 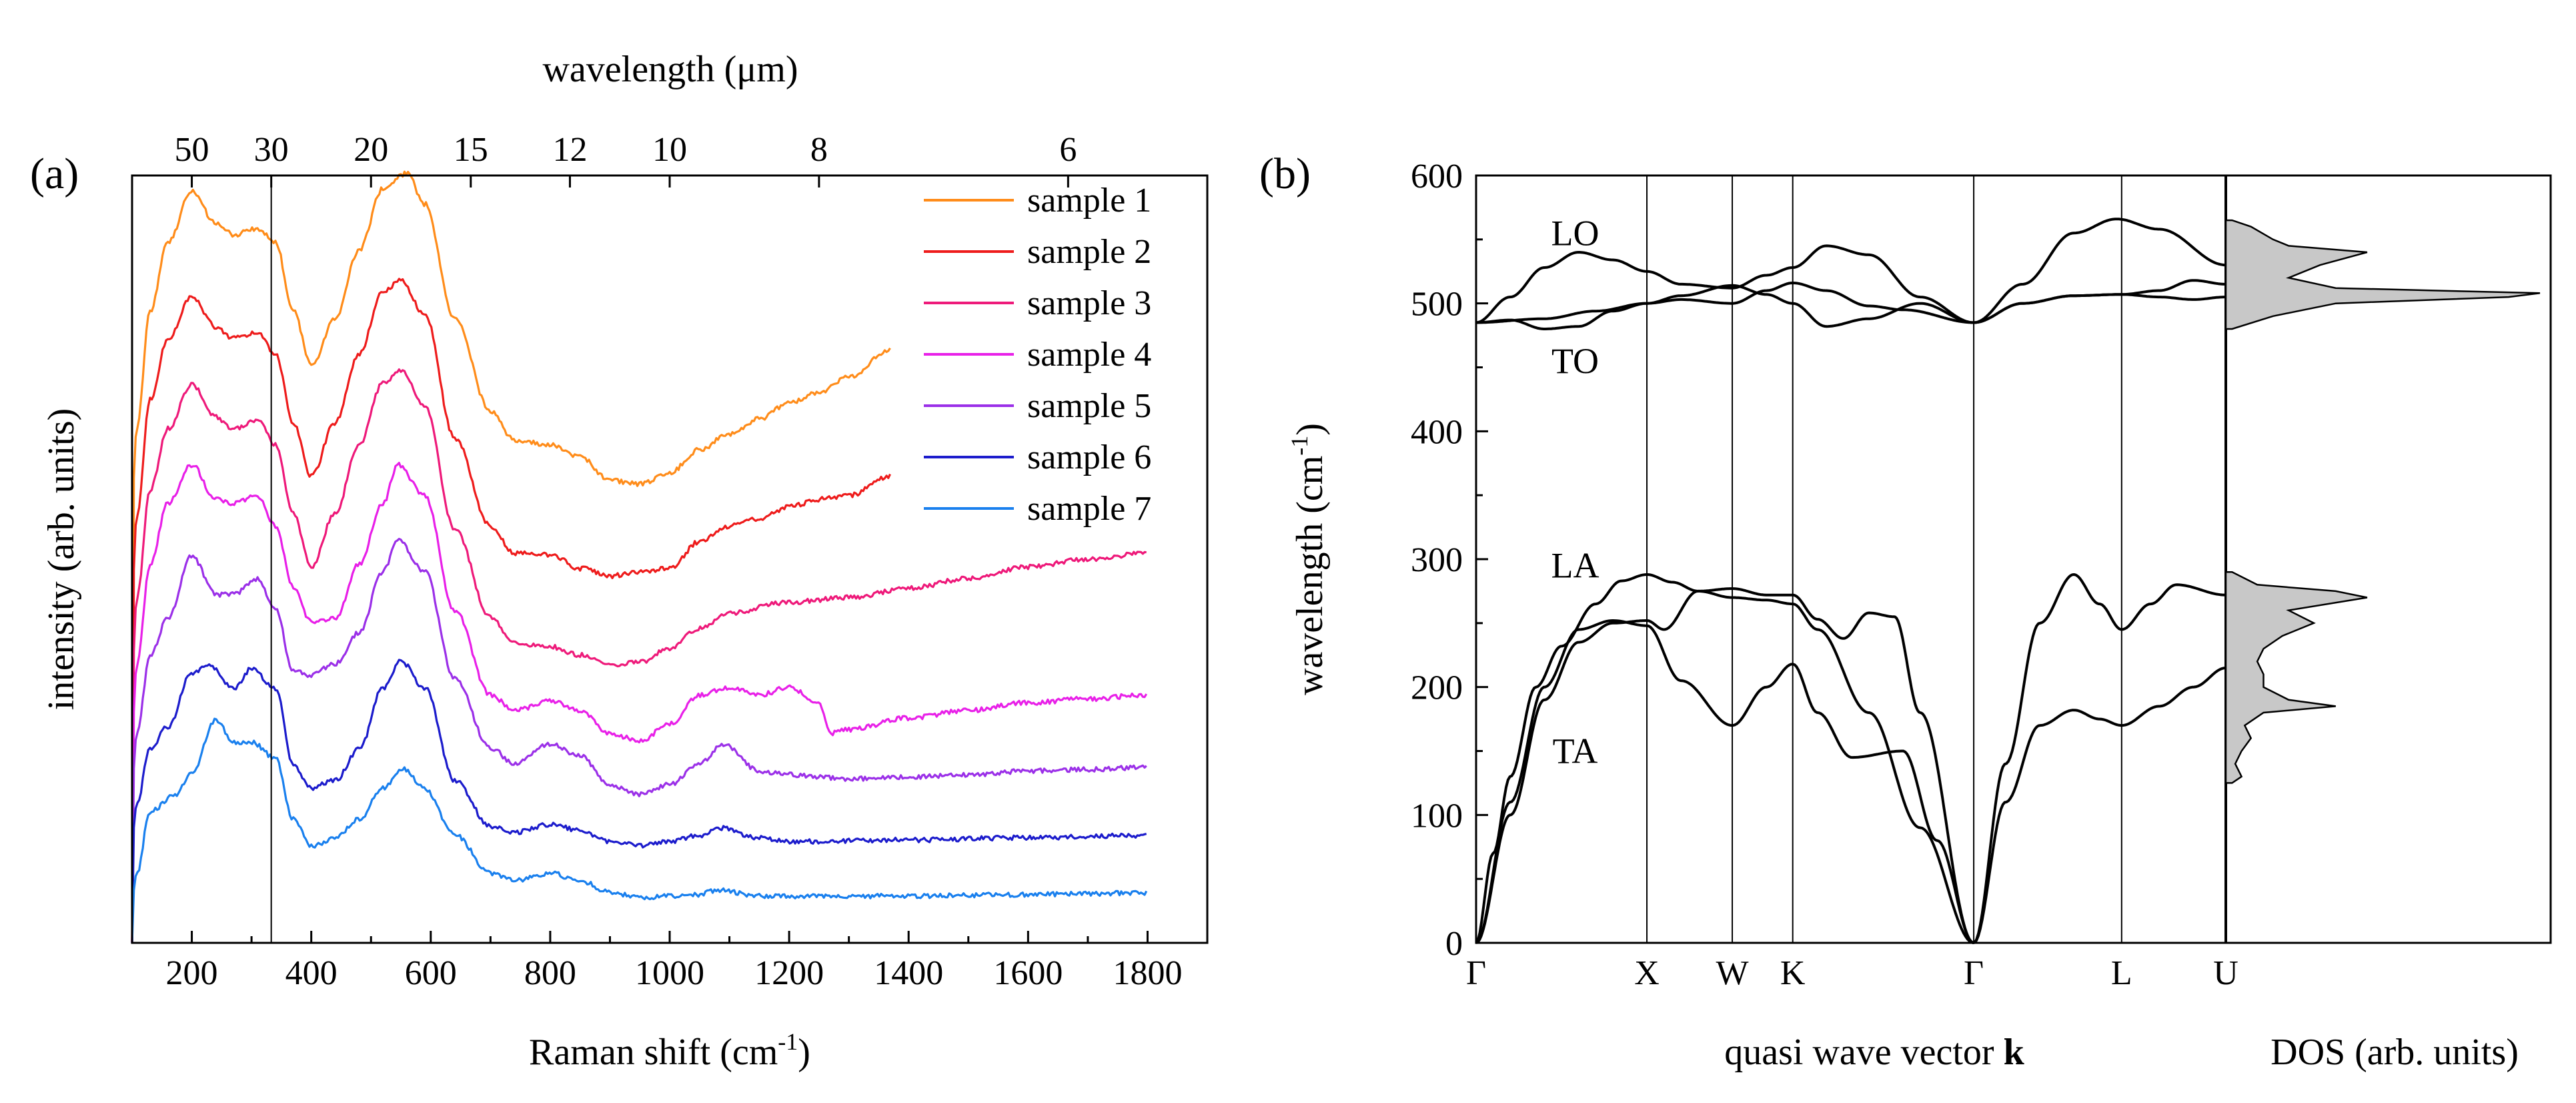 I want to click on panel-a-top-tick-label-8: 8, so click(x=819, y=150).